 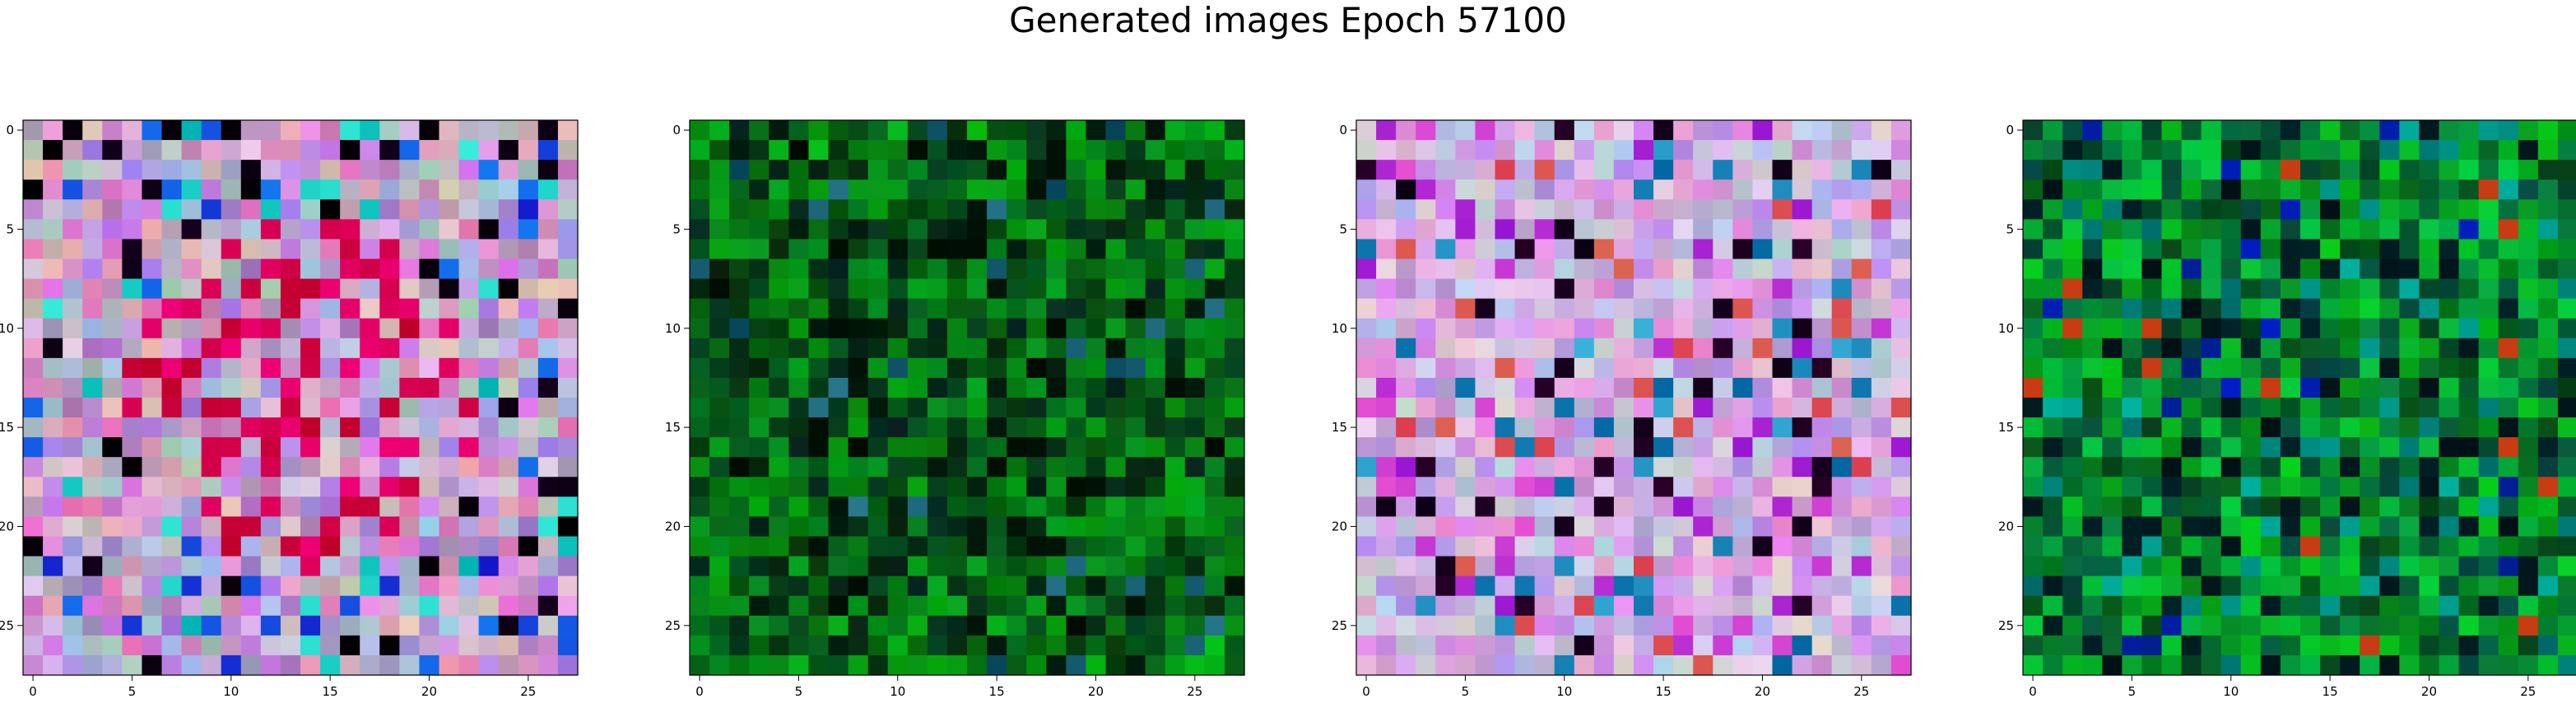 I want to click on y-tick-label: 20, so click(x=673, y=526).